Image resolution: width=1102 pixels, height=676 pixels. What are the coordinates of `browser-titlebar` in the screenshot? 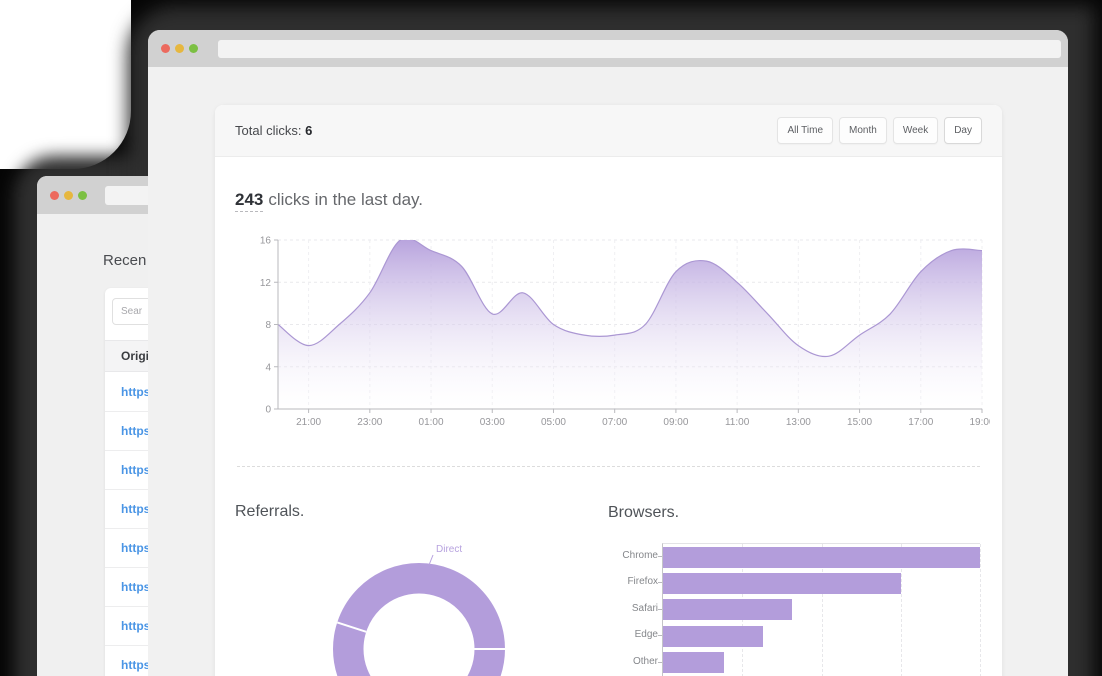 It's located at (608, 48).